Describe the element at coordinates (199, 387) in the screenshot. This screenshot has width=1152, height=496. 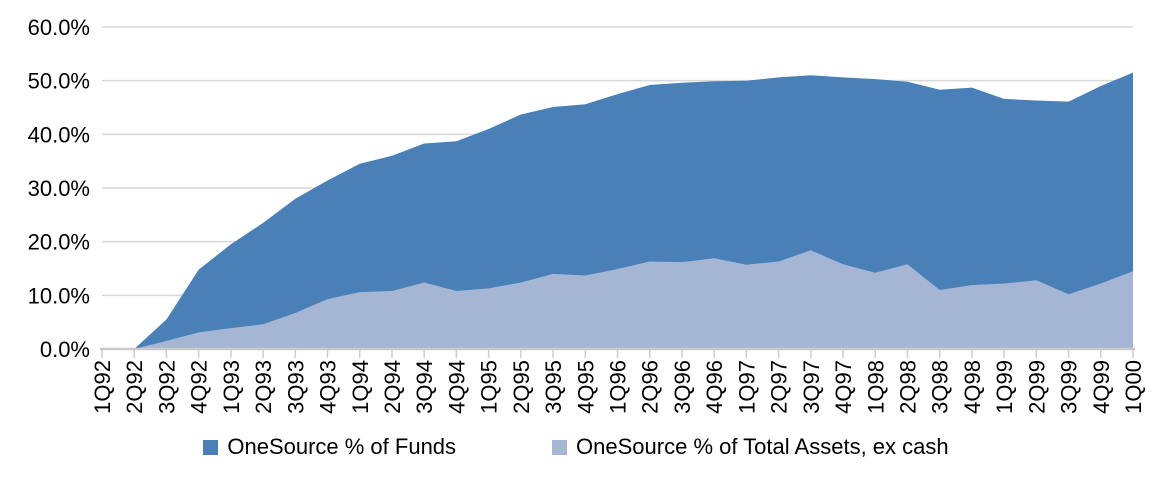
I see `x-tick-label: 4Q92` at that location.